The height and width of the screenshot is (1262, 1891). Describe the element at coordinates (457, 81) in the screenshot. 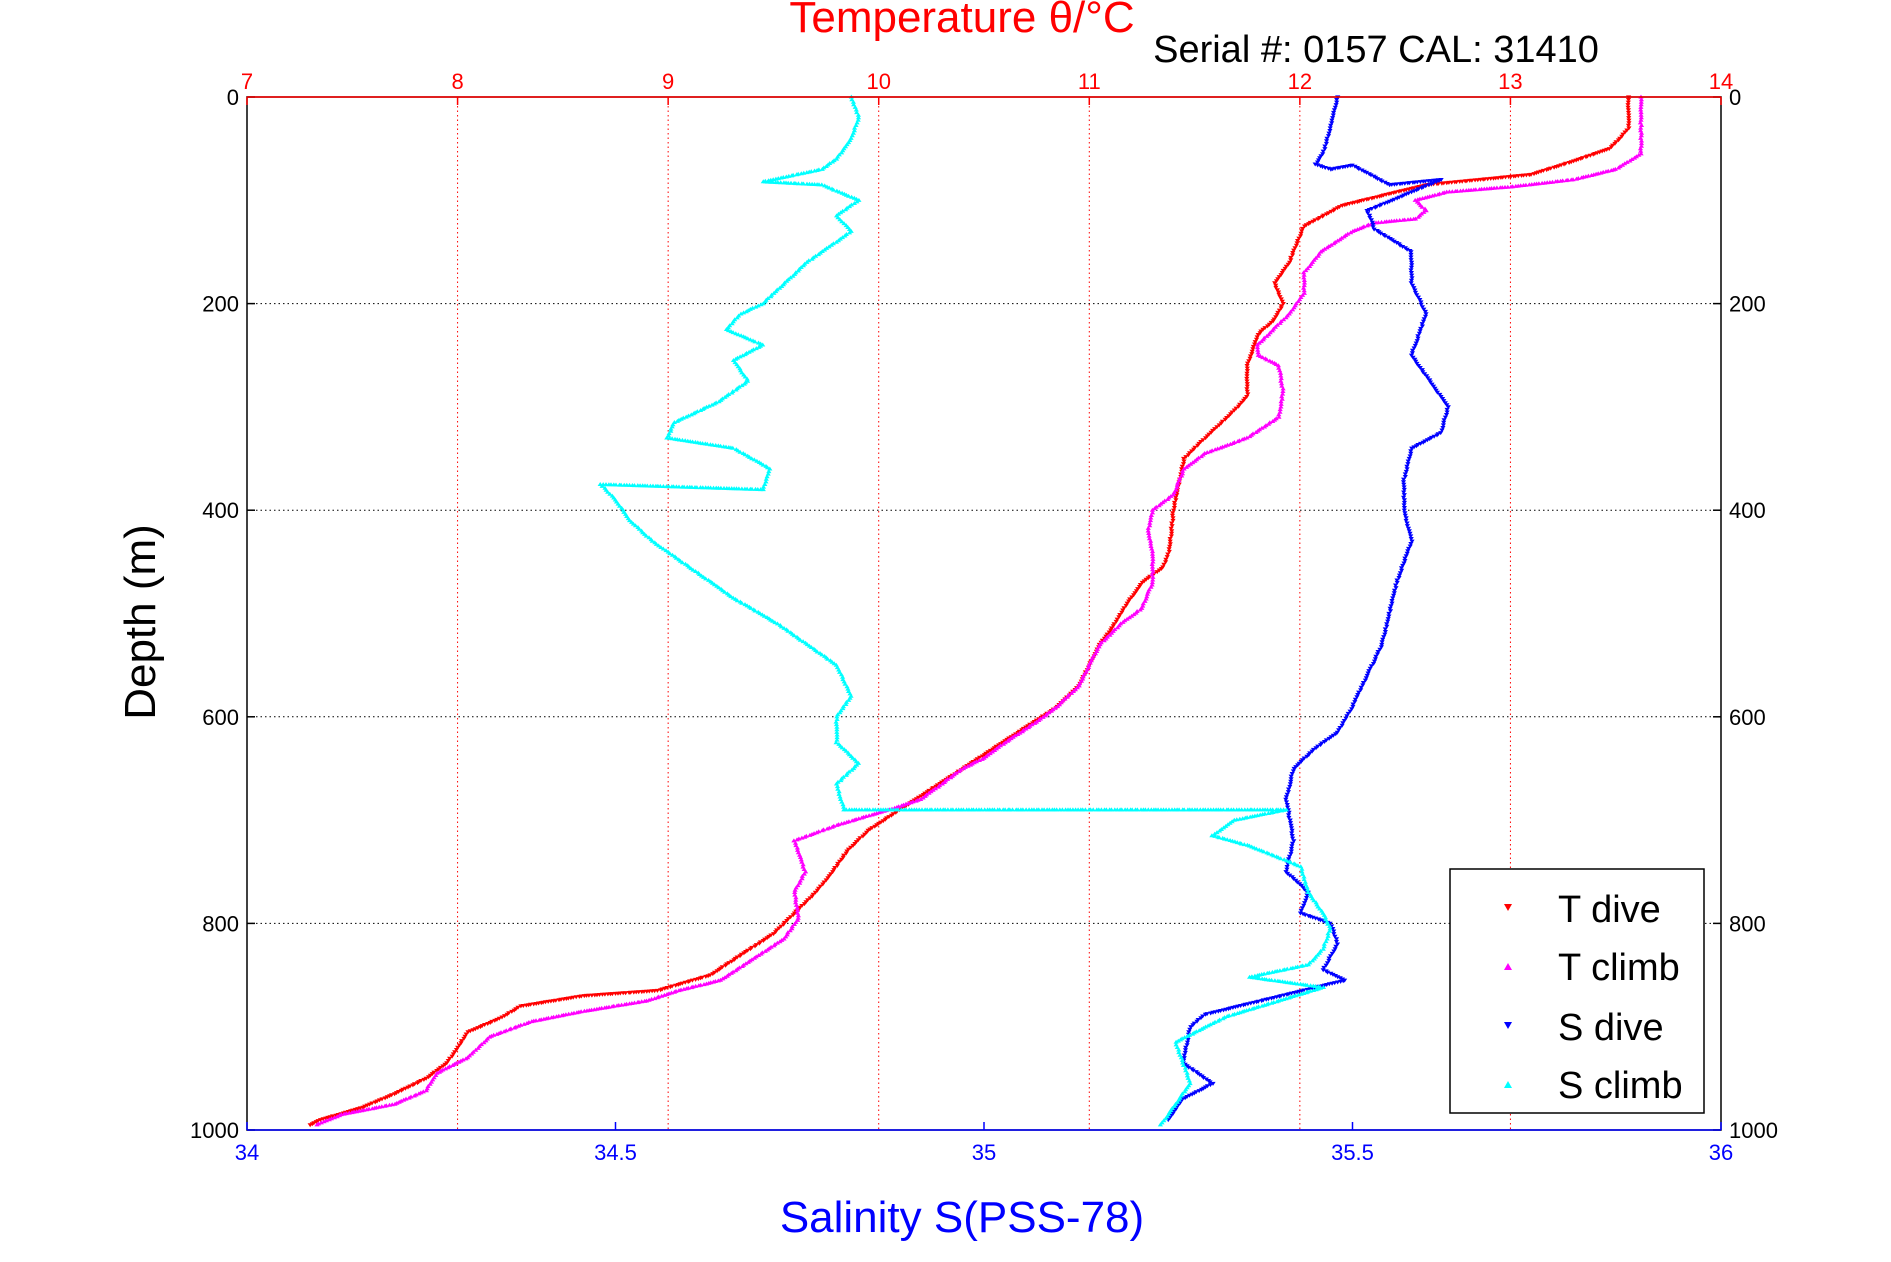

I see `temperature-tick-label: 8` at that location.